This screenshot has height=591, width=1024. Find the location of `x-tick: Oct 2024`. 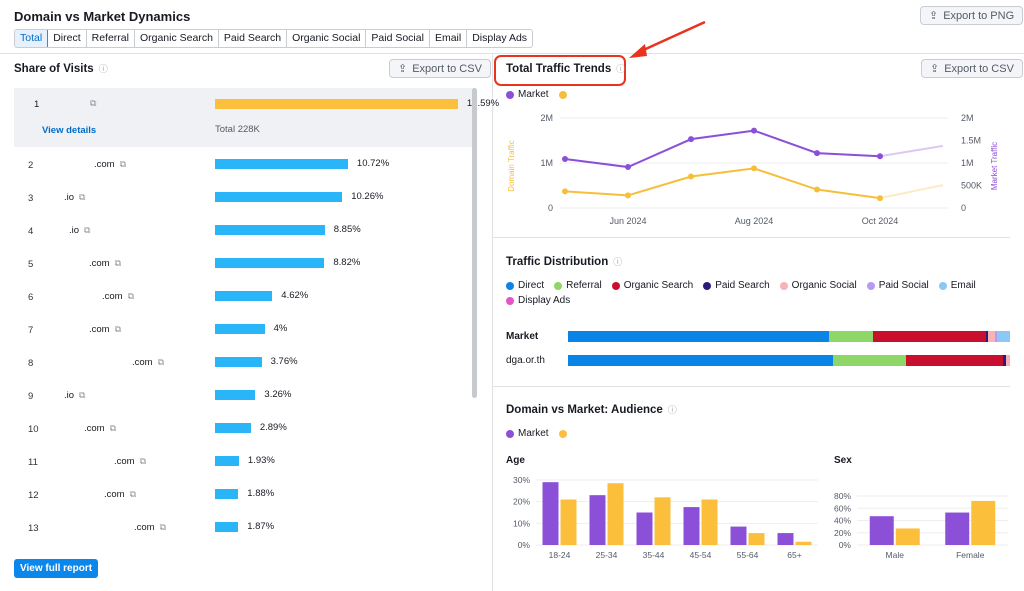

x-tick: Oct 2024 is located at coordinates (880, 221).